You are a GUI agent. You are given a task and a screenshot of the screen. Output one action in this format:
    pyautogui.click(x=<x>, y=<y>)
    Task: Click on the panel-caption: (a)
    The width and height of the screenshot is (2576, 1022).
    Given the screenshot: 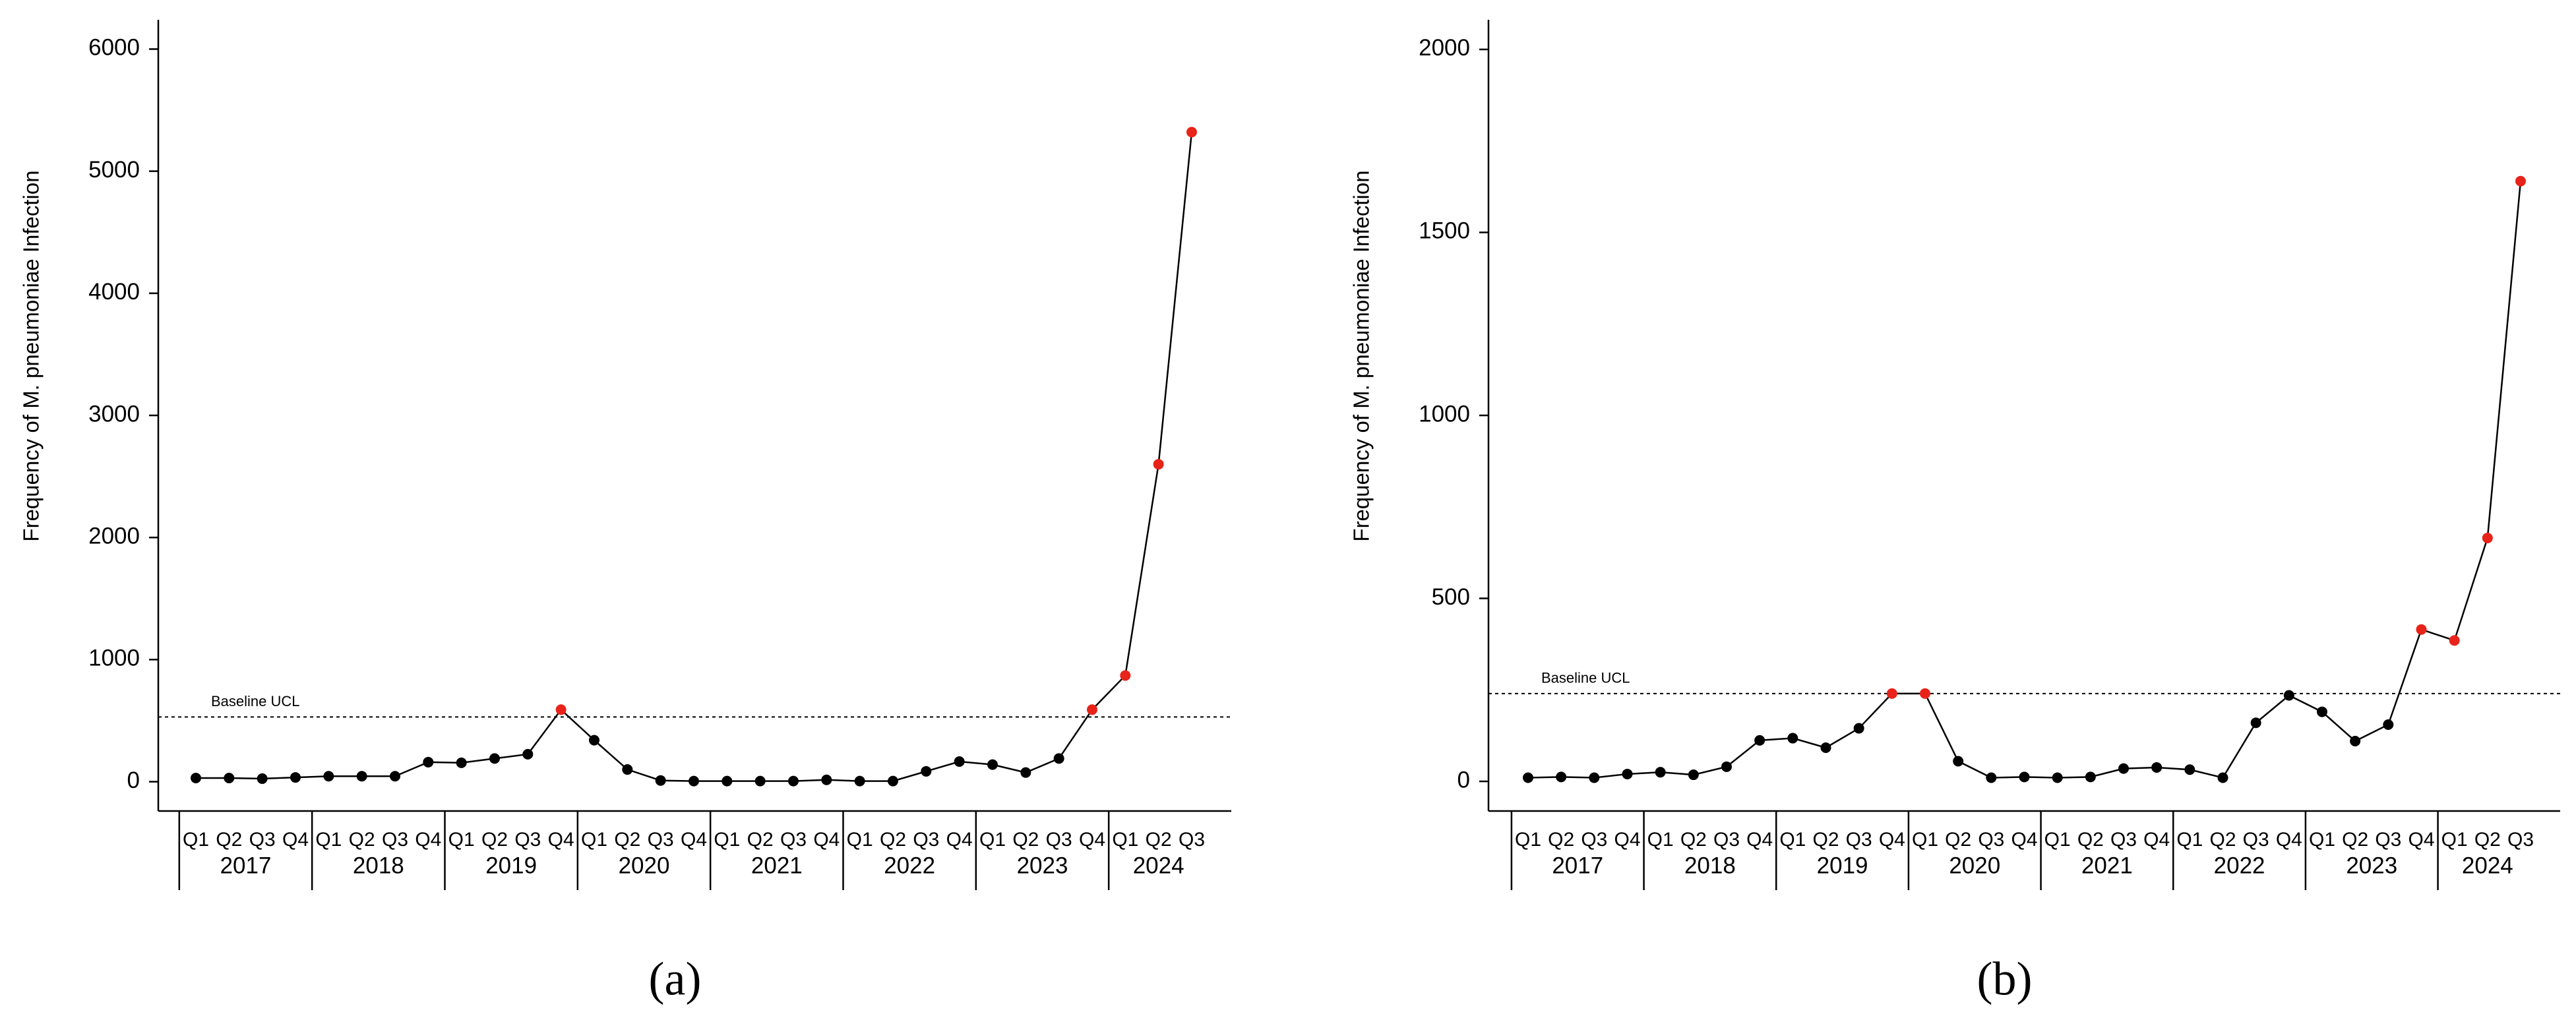 What is the action you would take?
    pyautogui.click(x=675, y=979)
    